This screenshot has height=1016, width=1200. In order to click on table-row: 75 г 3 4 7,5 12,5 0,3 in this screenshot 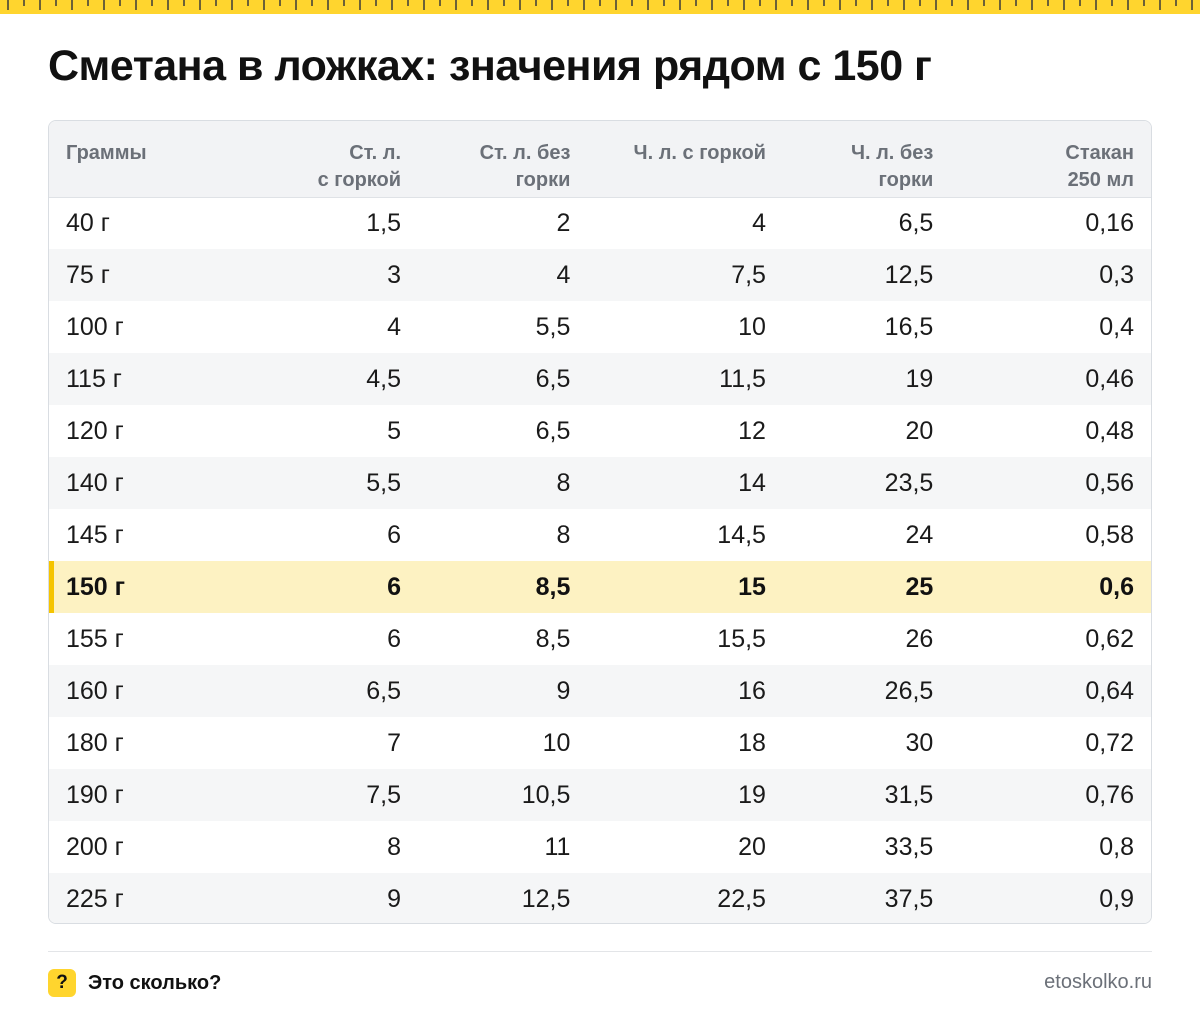, I will do `click(600, 275)`.